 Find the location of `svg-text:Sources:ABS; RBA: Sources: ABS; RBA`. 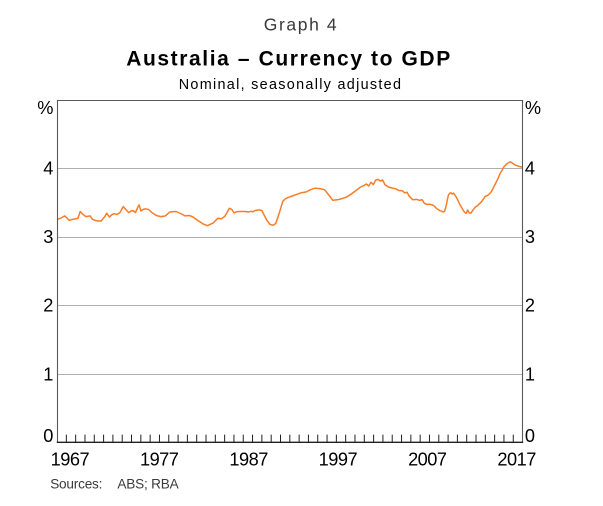

svg-text:Sources:ABS; RBA: Sources: ABS; RBA is located at coordinates (114, 484).